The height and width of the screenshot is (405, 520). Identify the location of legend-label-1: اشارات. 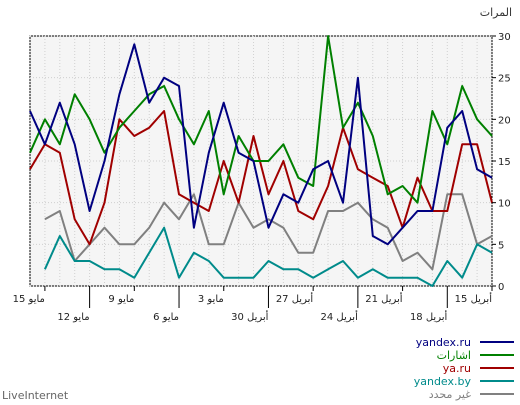
(454, 355).